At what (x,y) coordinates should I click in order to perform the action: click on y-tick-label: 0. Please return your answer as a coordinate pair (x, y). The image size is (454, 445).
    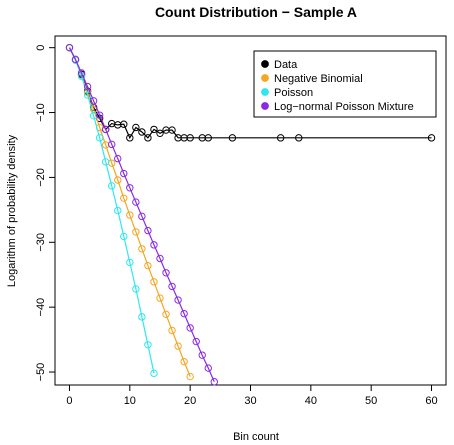
    Looking at the image, I should click on (41, 48).